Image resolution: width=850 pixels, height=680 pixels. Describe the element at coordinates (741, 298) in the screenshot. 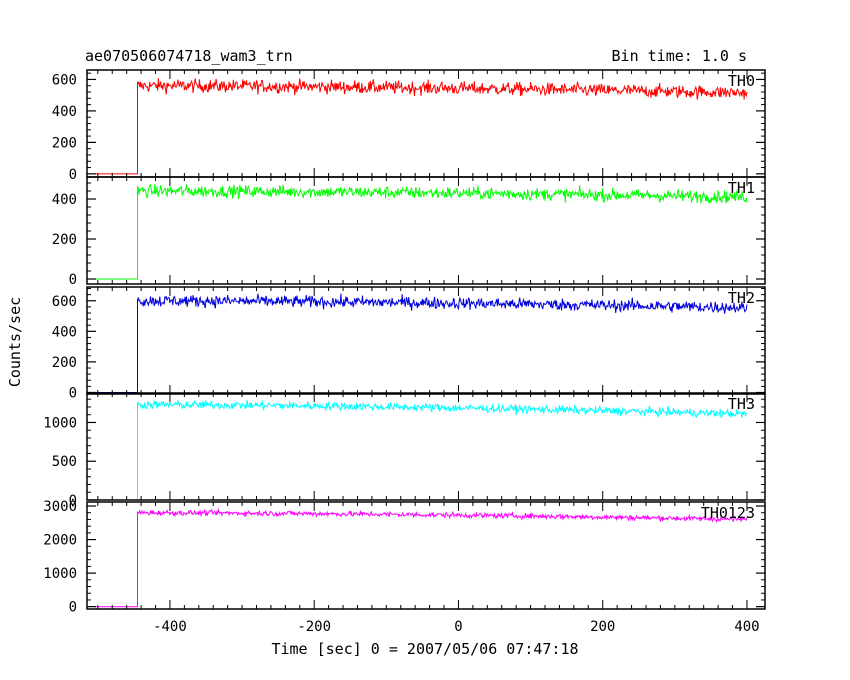

I see `panel-label-th2: TH2` at that location.